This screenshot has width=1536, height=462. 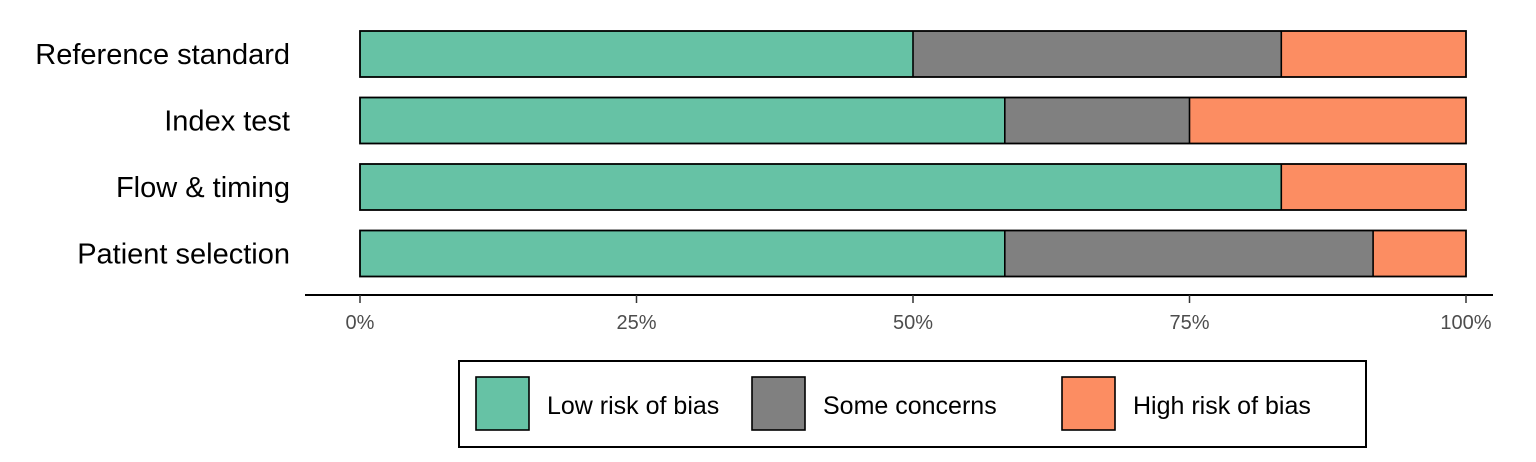 What do you see at coordinates (1327, 120) in the screenshot?
I see `bar-index-test-high-risk-of-bias` at bounding box center [1327, 120].